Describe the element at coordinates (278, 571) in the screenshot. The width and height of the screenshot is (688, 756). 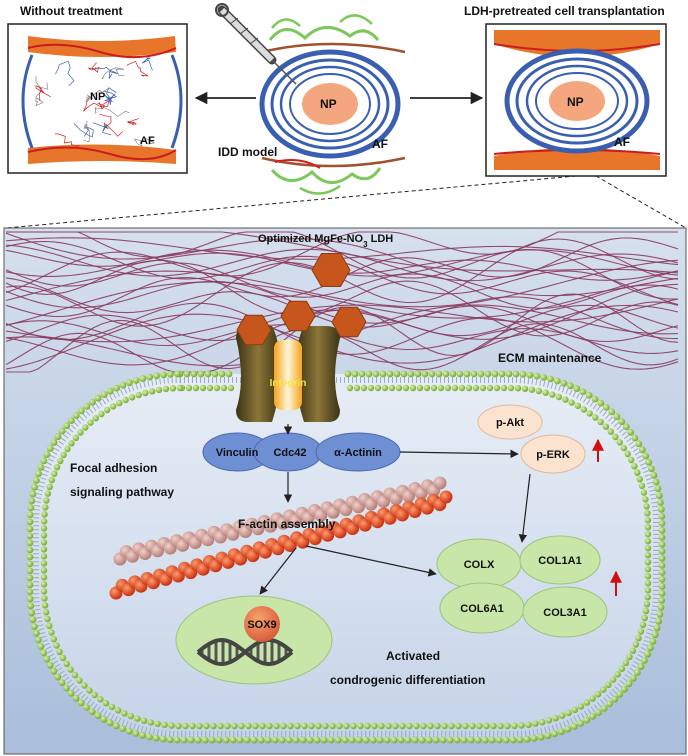
I see `actin-to-sox9-arrow` at that location.